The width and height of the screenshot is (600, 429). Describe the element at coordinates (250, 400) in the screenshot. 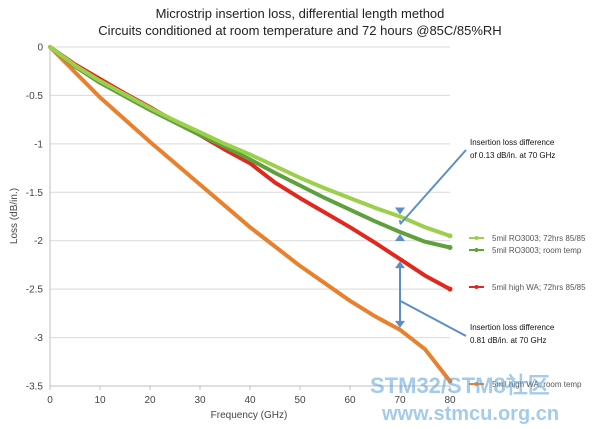

I see `x-tick-label: 40` at that location.